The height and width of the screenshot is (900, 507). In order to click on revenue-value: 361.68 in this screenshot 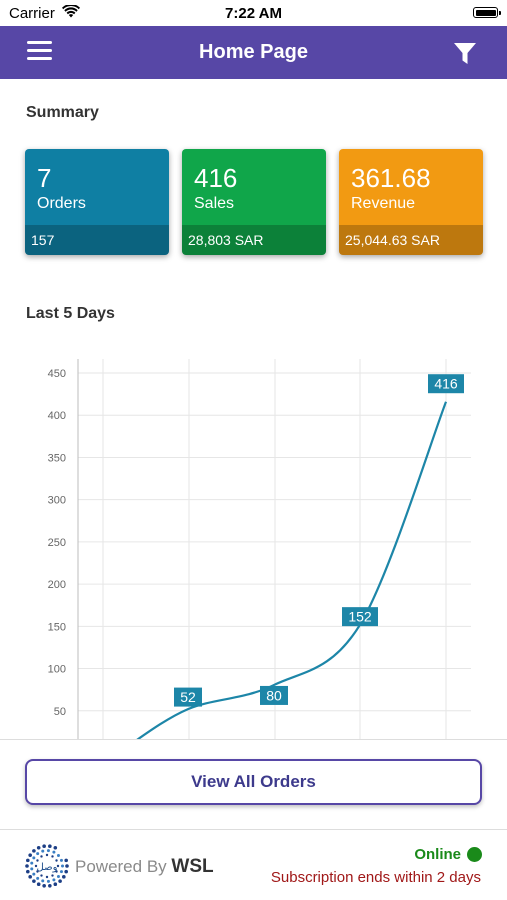, I will do `click(391, 178)`.